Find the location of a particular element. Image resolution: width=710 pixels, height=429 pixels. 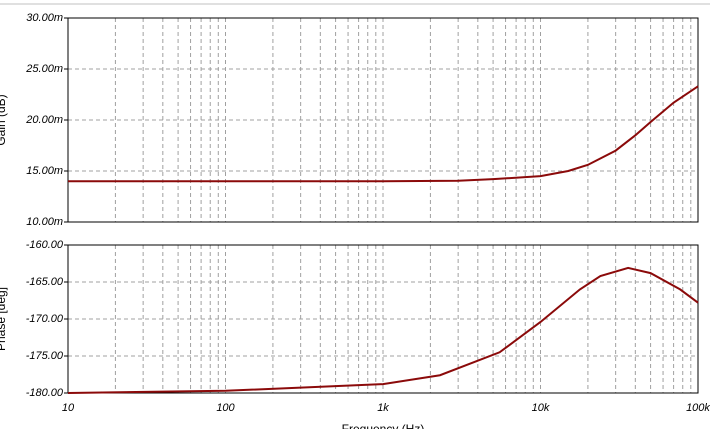

x-axis-label: Frequency (Hz) is located at coordinates (383, 425).